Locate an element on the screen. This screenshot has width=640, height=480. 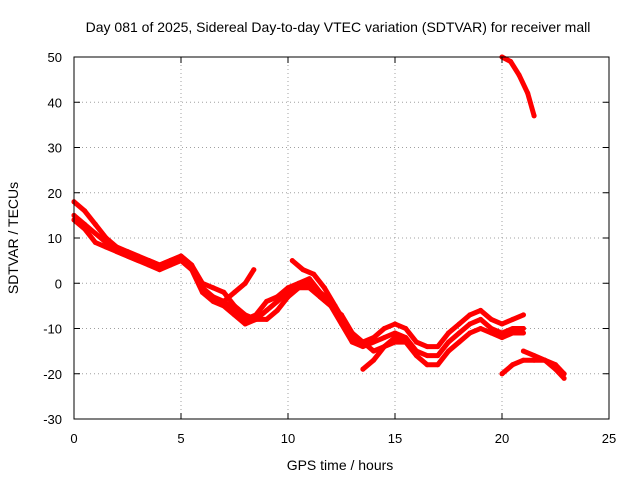
y-axis-label: SDTVAR / TECUs is located at coordinates (13, 238).